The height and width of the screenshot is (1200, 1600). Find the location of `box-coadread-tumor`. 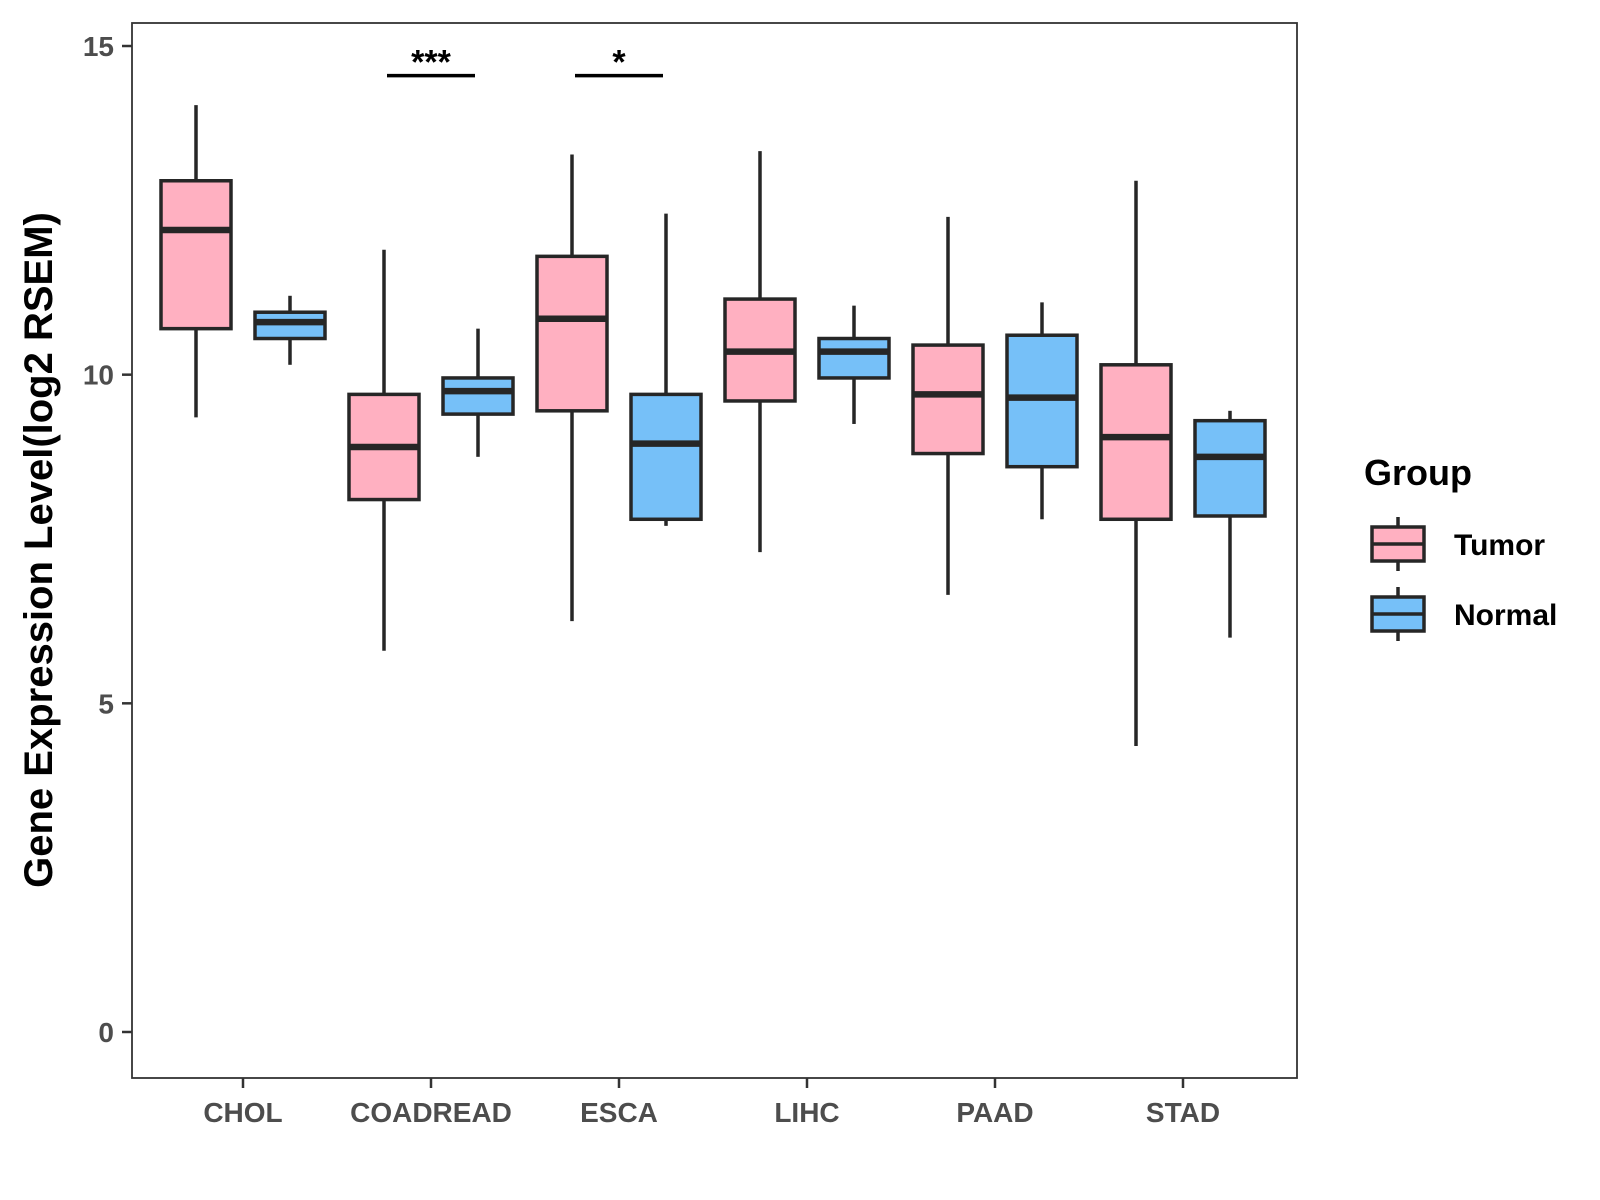

box-coadread-tumor is located at coordinates (384, 450).